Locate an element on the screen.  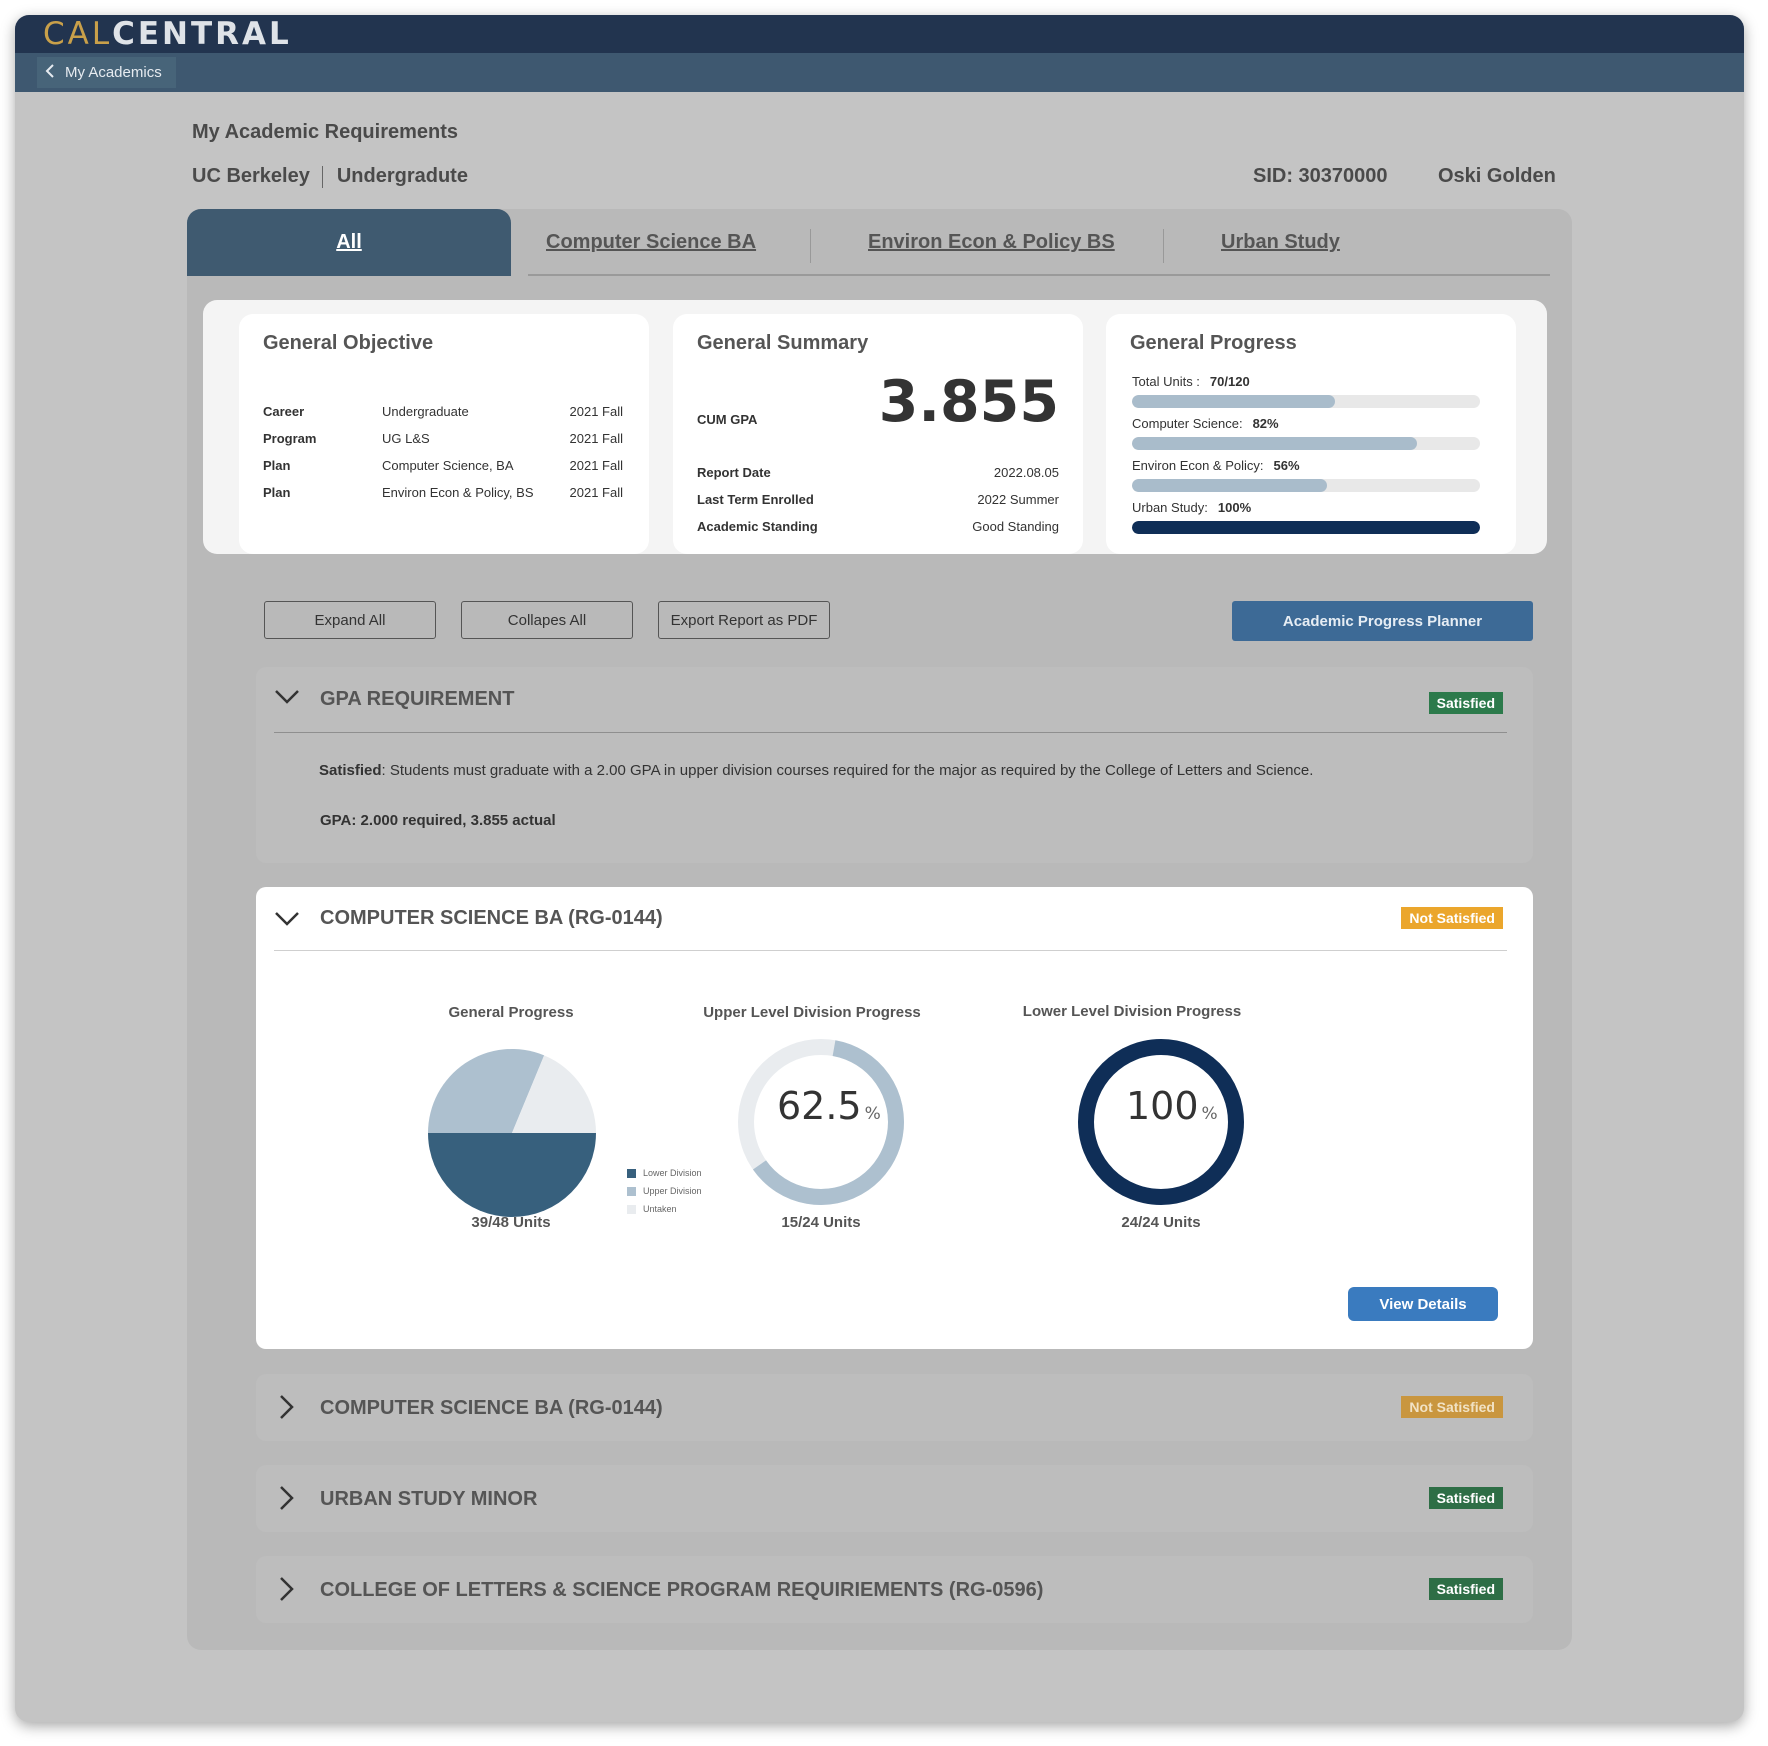
tab-all-label: All is located at coordinates (349, 242).